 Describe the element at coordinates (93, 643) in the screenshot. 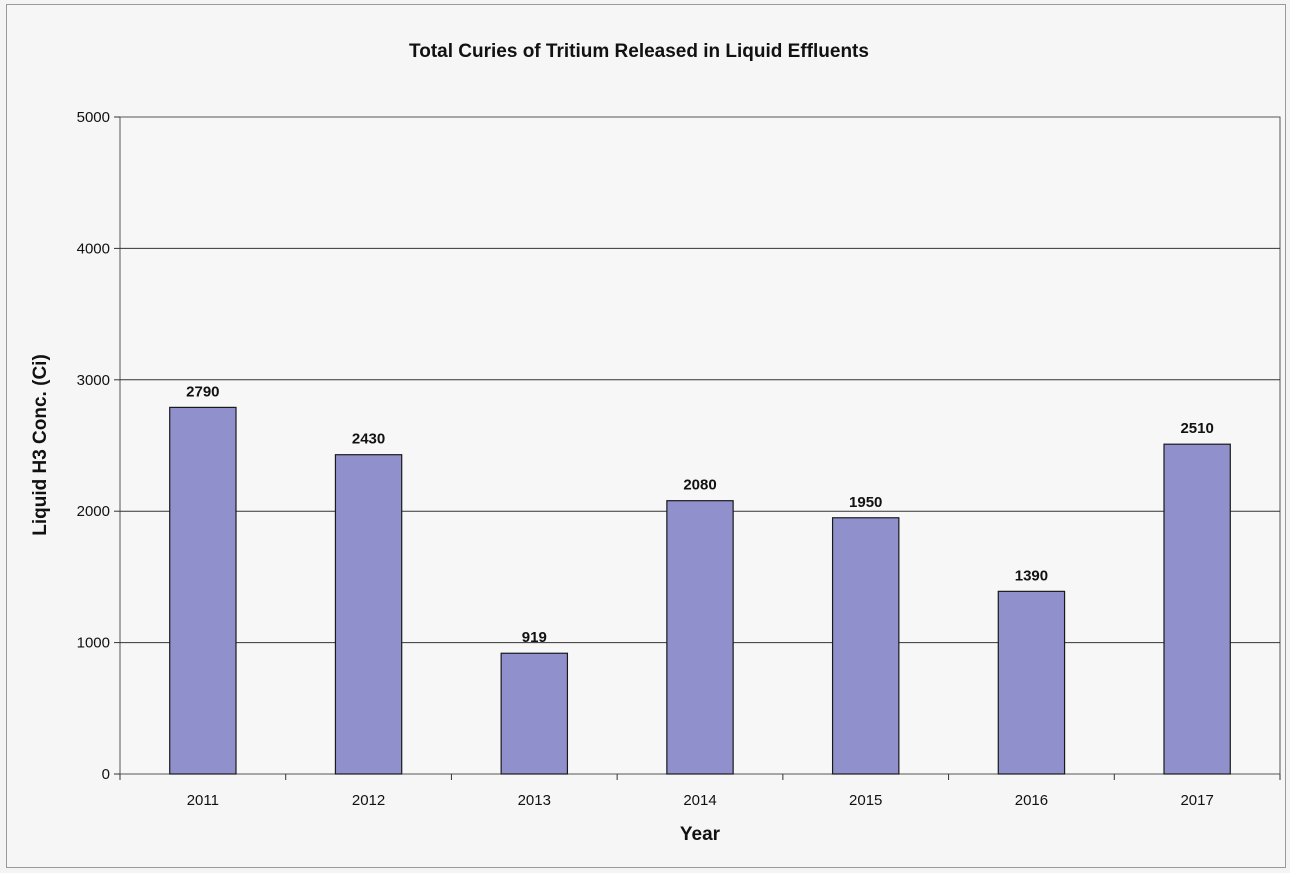

I see `y-tick-label: 1000` at that location.